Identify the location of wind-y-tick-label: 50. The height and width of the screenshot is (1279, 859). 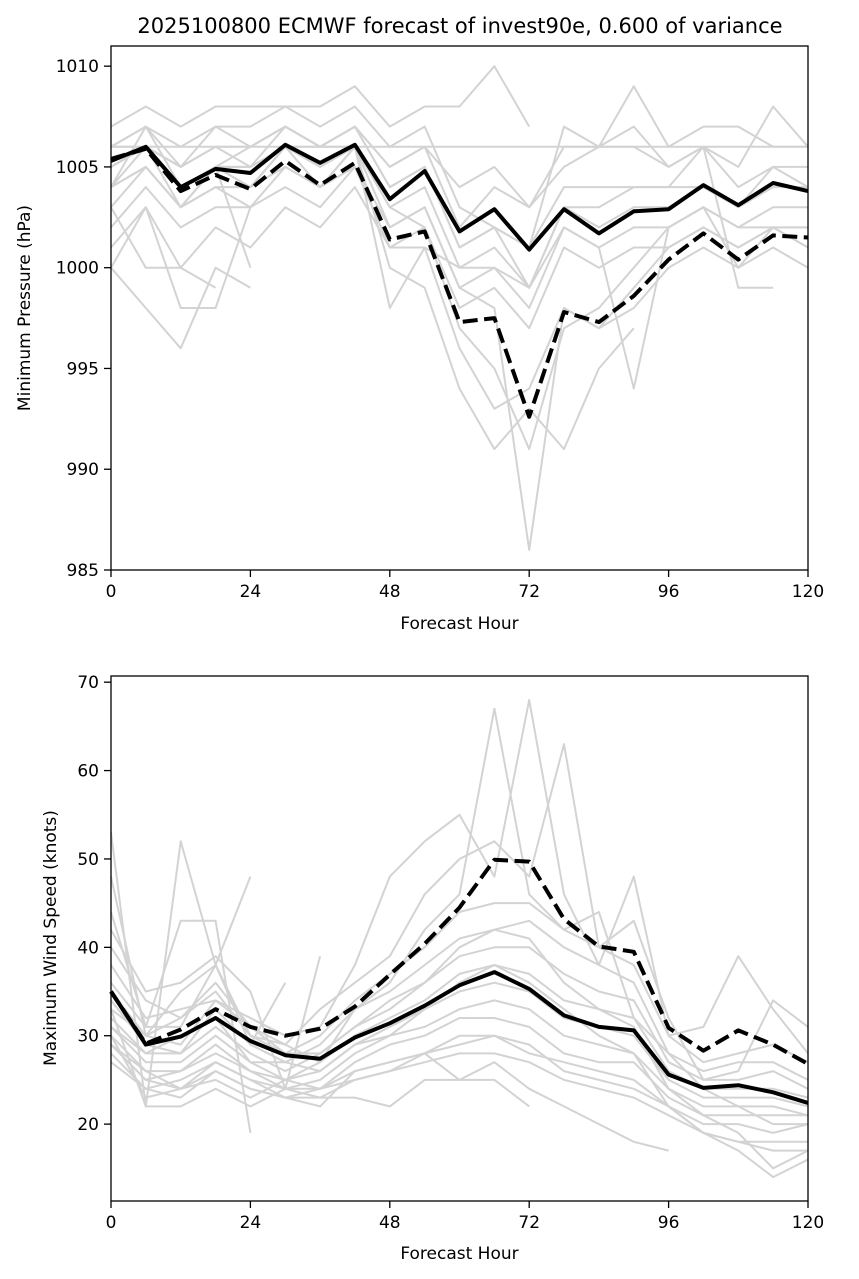
(88, 860).